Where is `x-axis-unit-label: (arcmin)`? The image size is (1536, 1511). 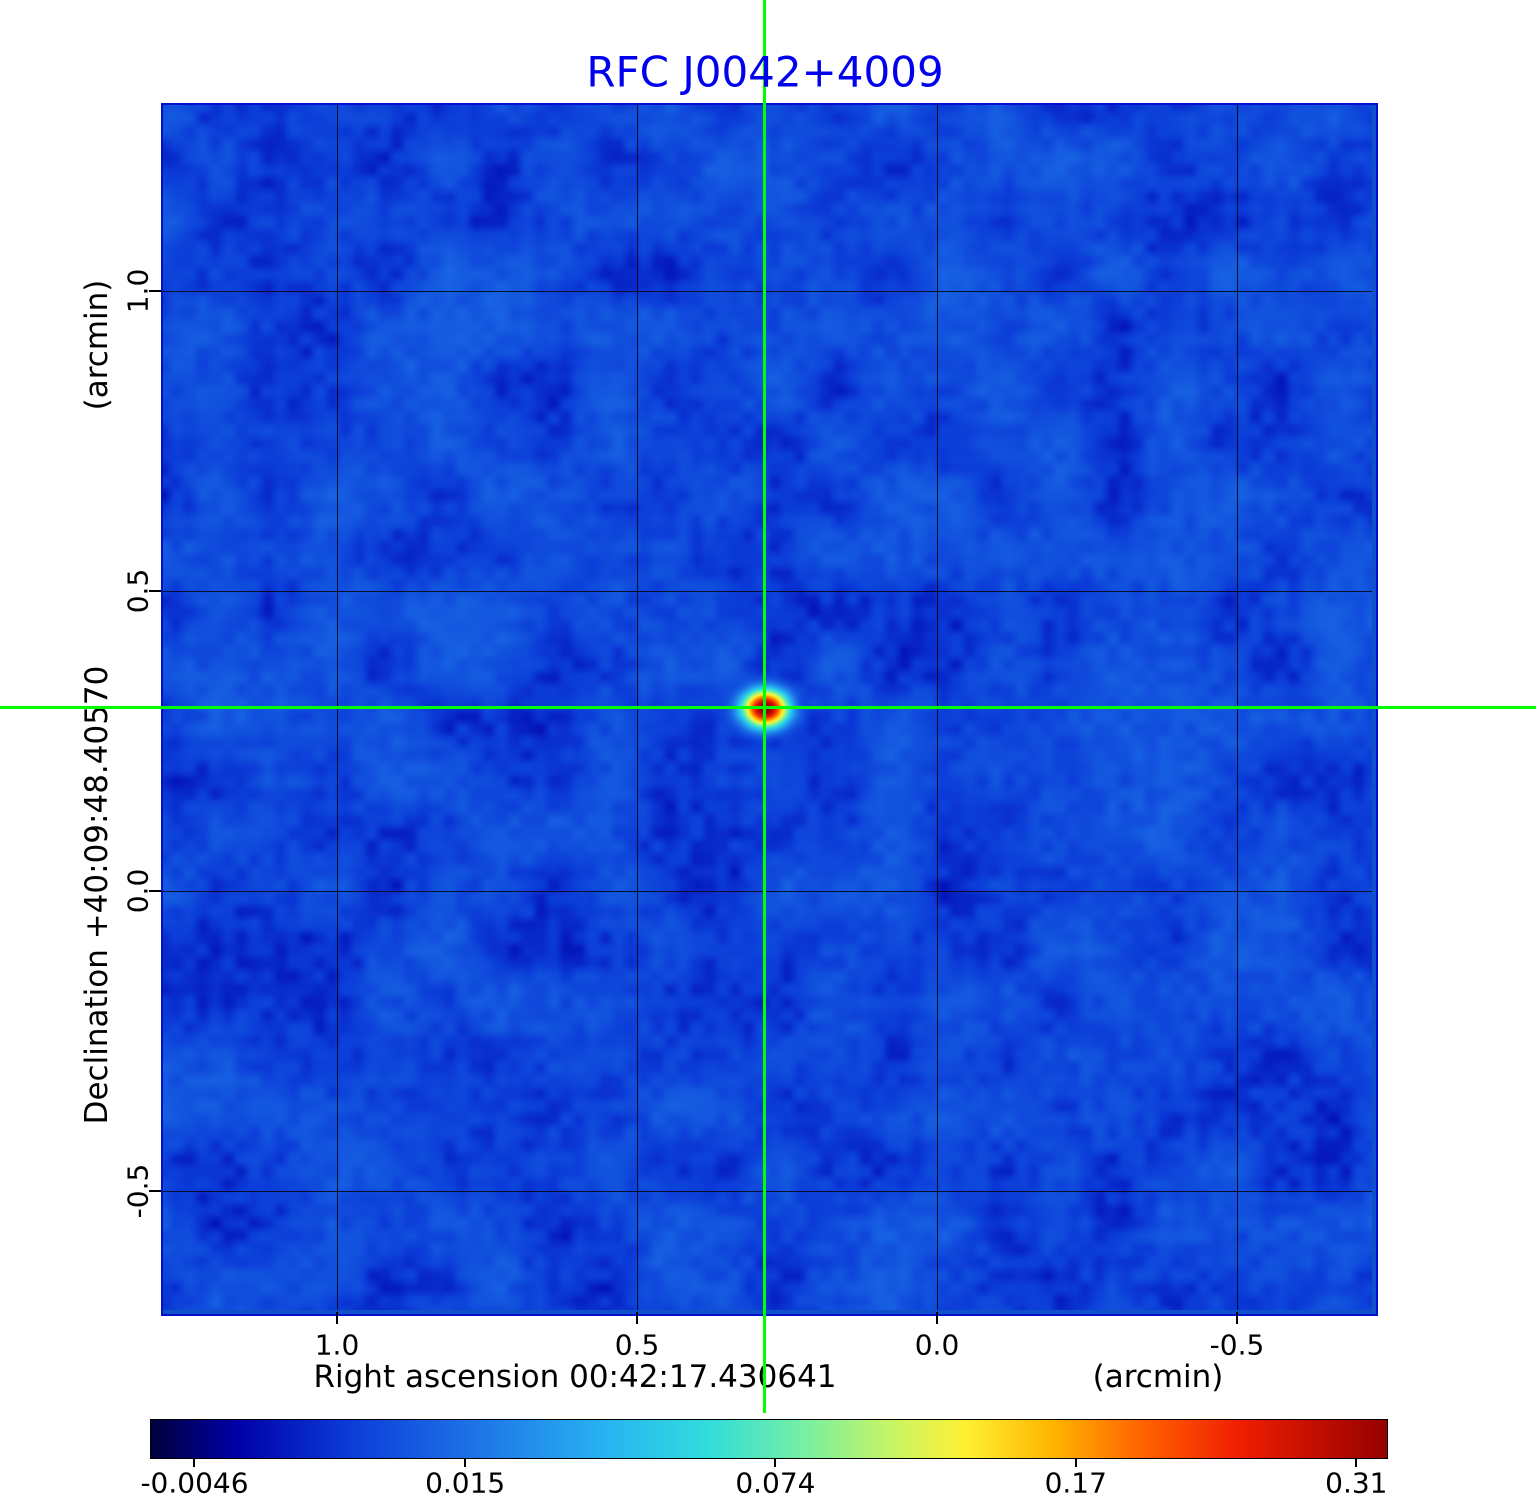 x-axis-unit-label: (arcmin) is located at coordinates (1158, 1377).